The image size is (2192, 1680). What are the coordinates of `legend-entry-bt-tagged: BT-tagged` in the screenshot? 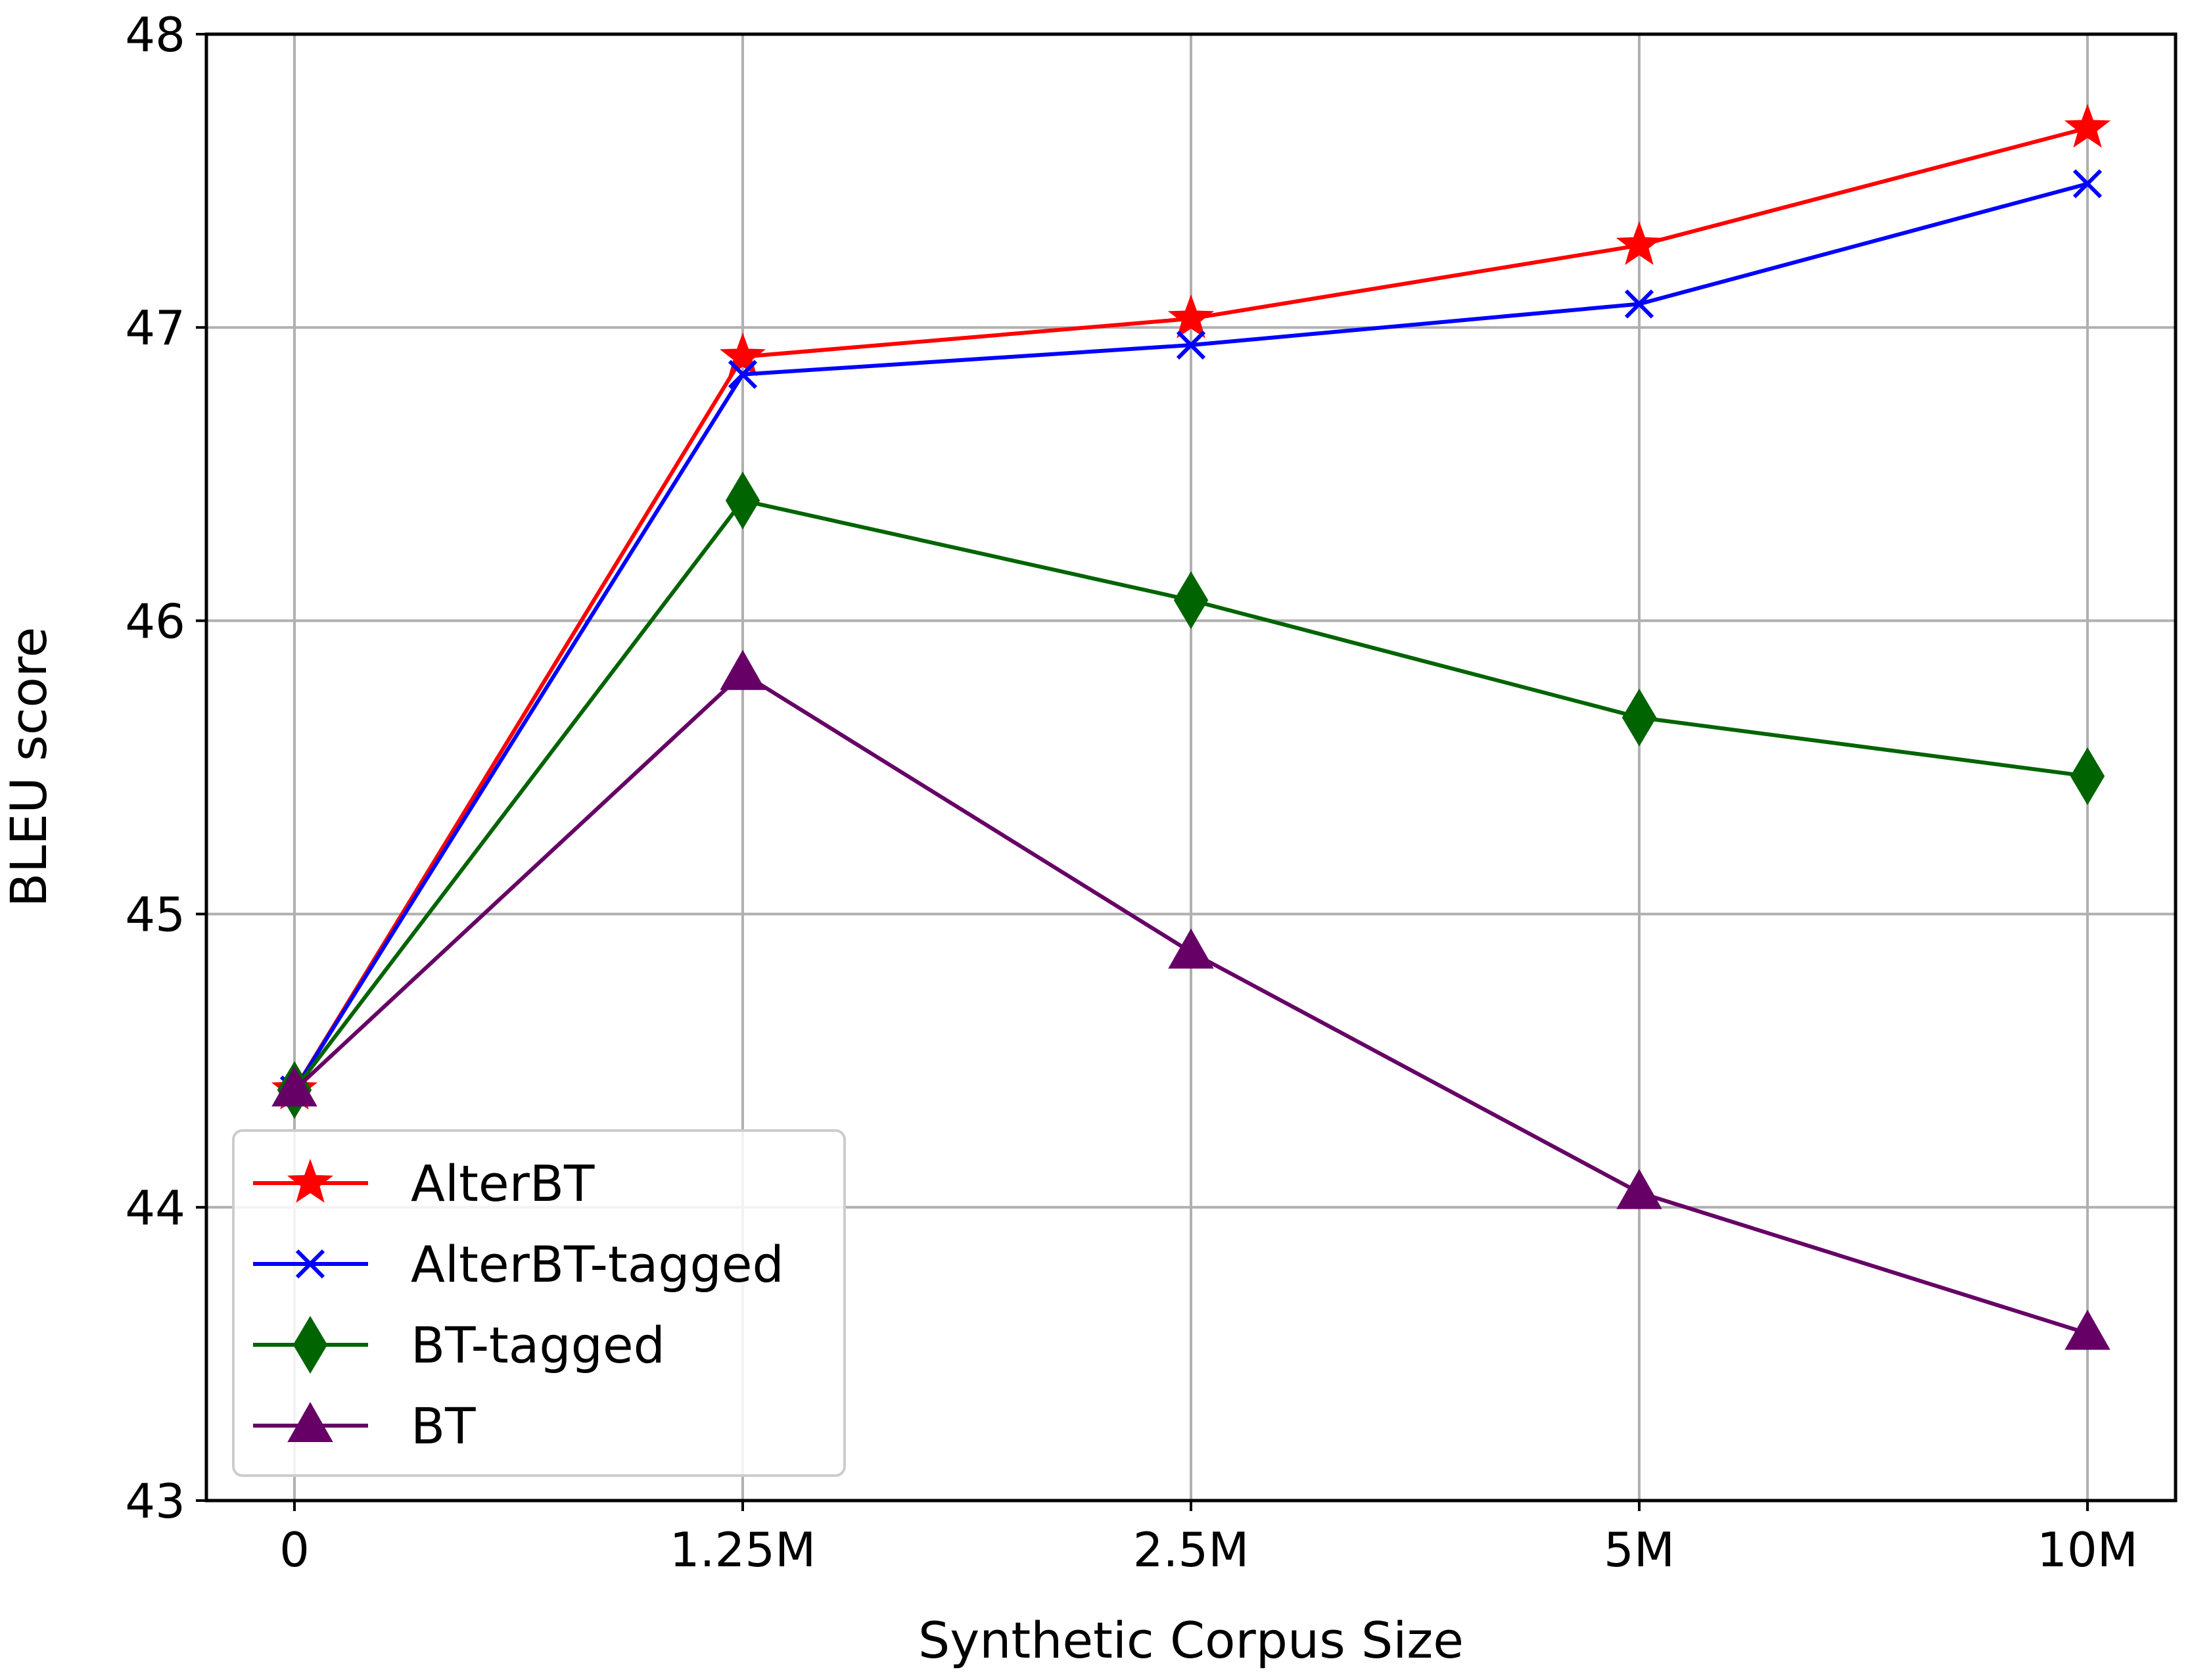 It's located at (459, 1345).